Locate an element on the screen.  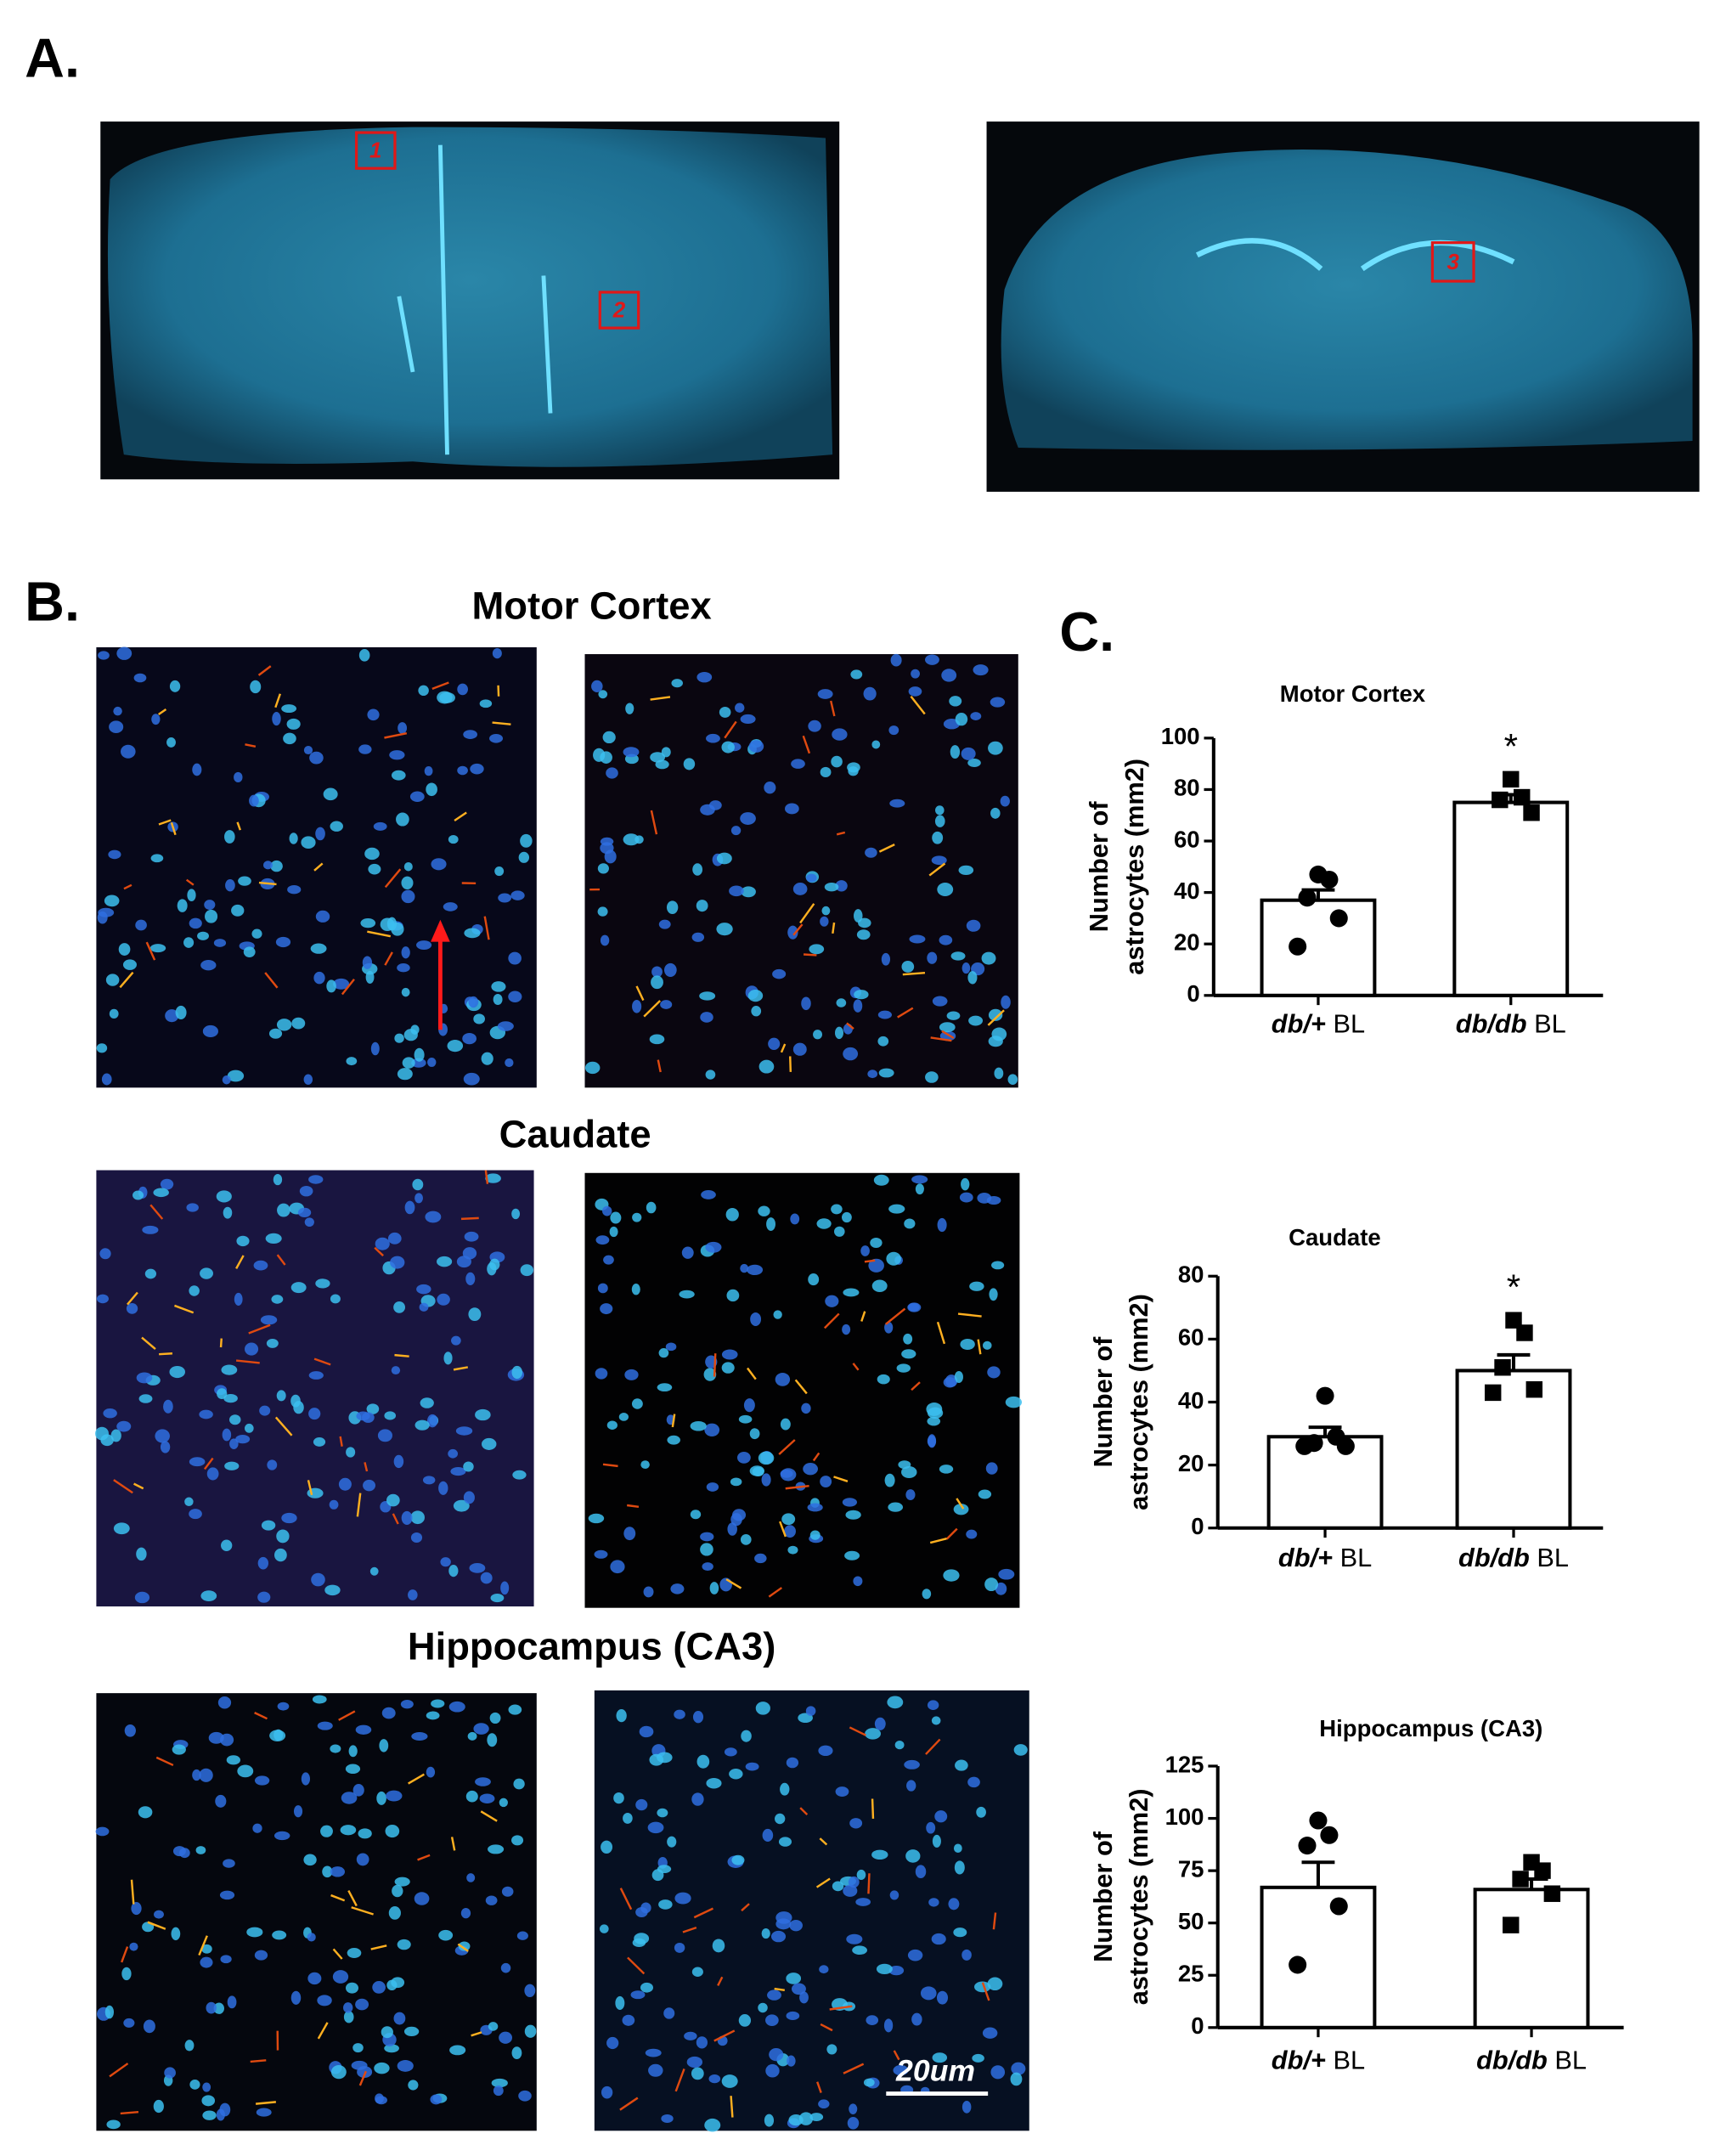
annotation: * is located at coordinates (1511, 746).